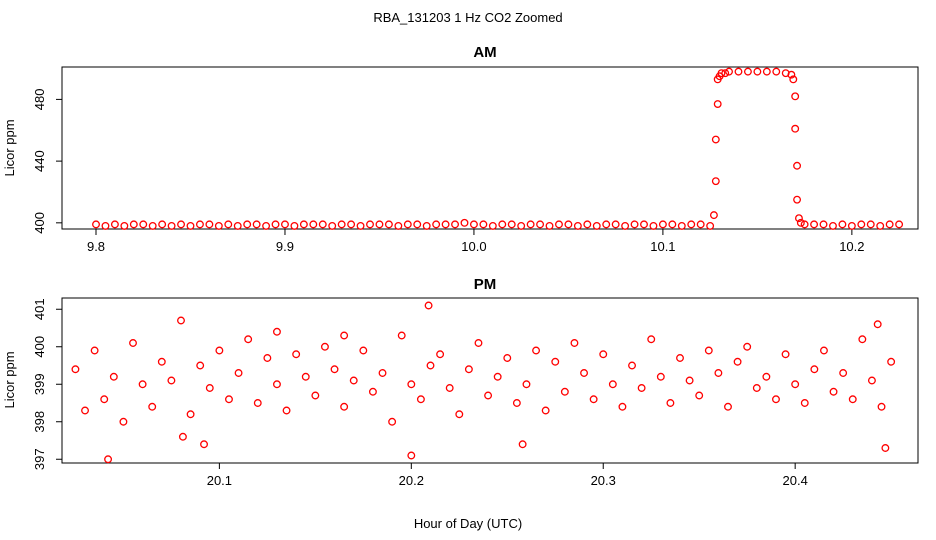 This screenshot has width=936, height=540. What do you see at coordinates (467, 17) in the screenshot?
I see `figure-title: RBA_131203 1 Hz CO2 Zoomed` at bounding box center [467, 17].